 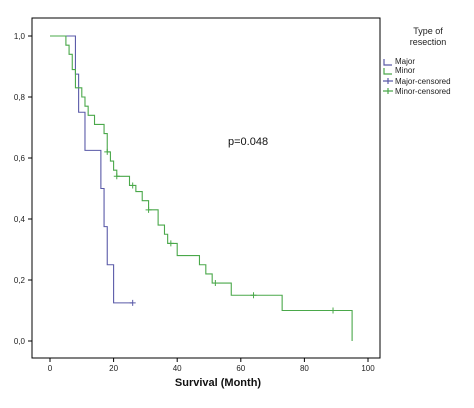 I want to click on y-tick-label: 0,2, so click(x=20, y=280).